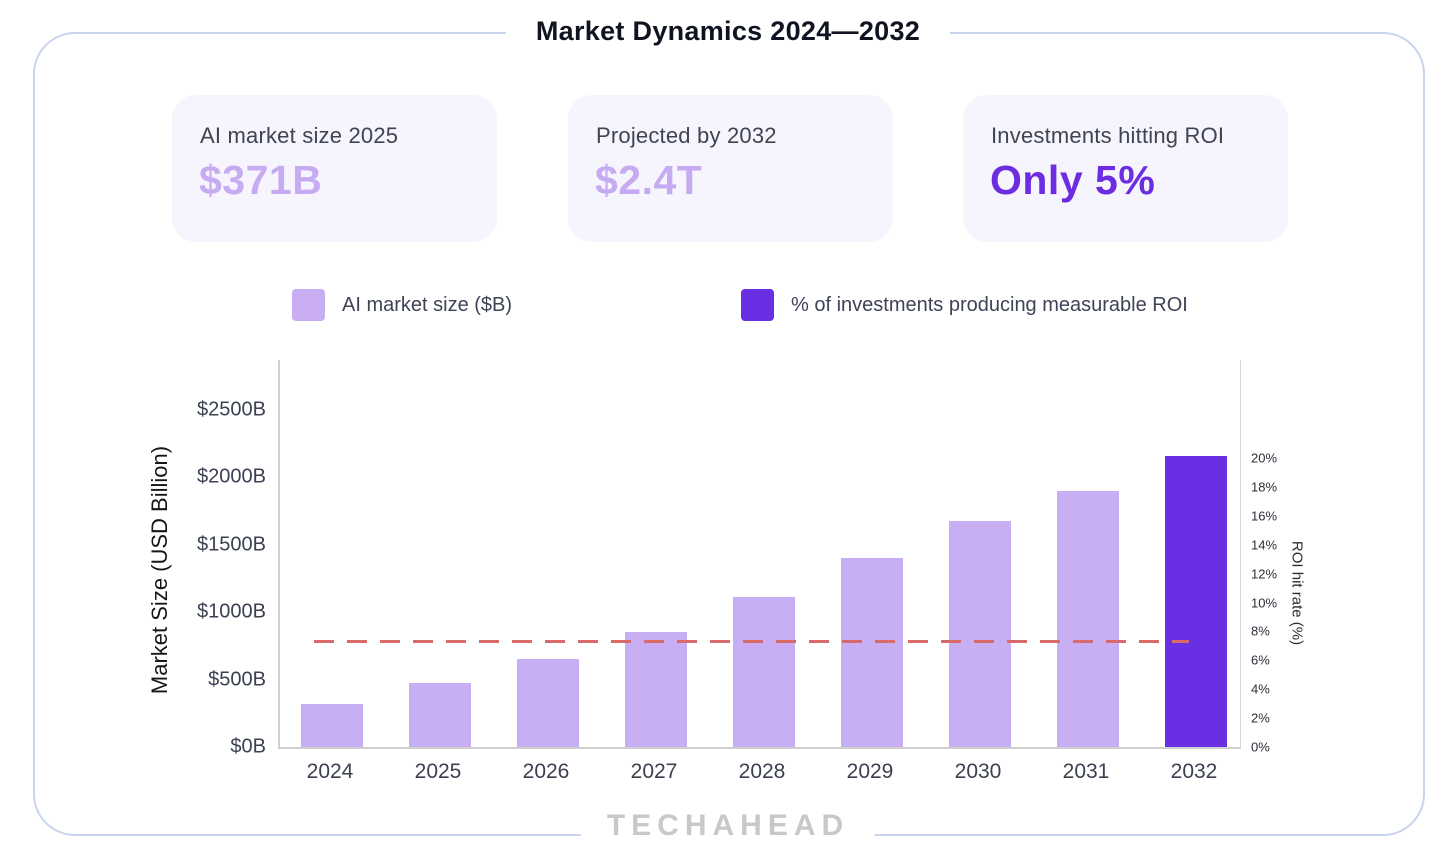 This screenshot has width=1456, height=866. Describe the element at coordinates (1260, 660) in the screenshot. I see `y-tick-right: 6%` at that location.